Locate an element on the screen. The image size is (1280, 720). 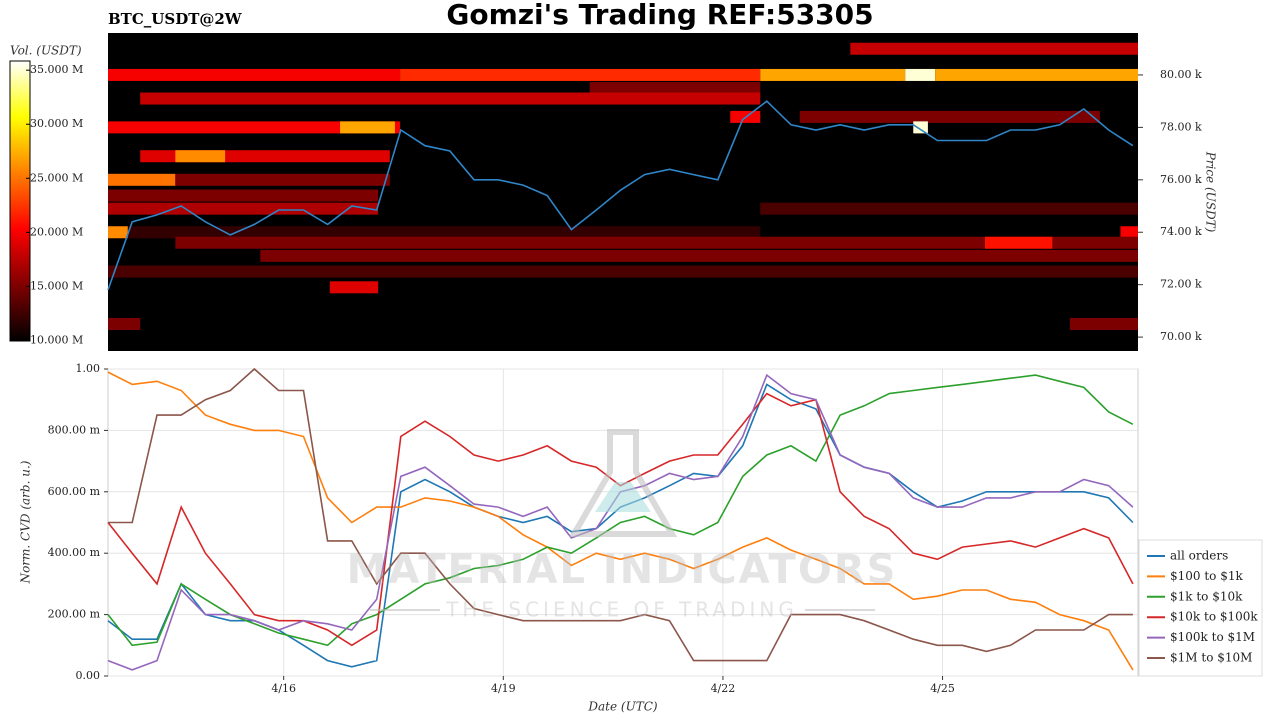
subtitle: BTC_USDT@2W is located at coordinates (175, 19).